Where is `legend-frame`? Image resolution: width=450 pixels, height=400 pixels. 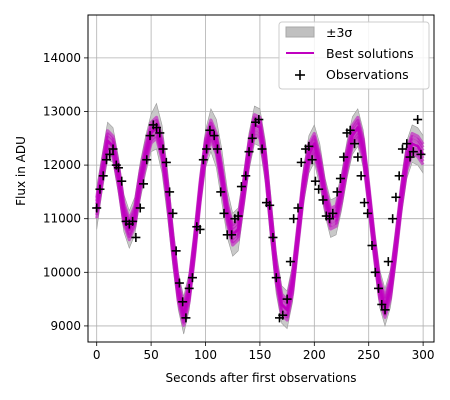
legend-frame is located at coordinates (354, 55).